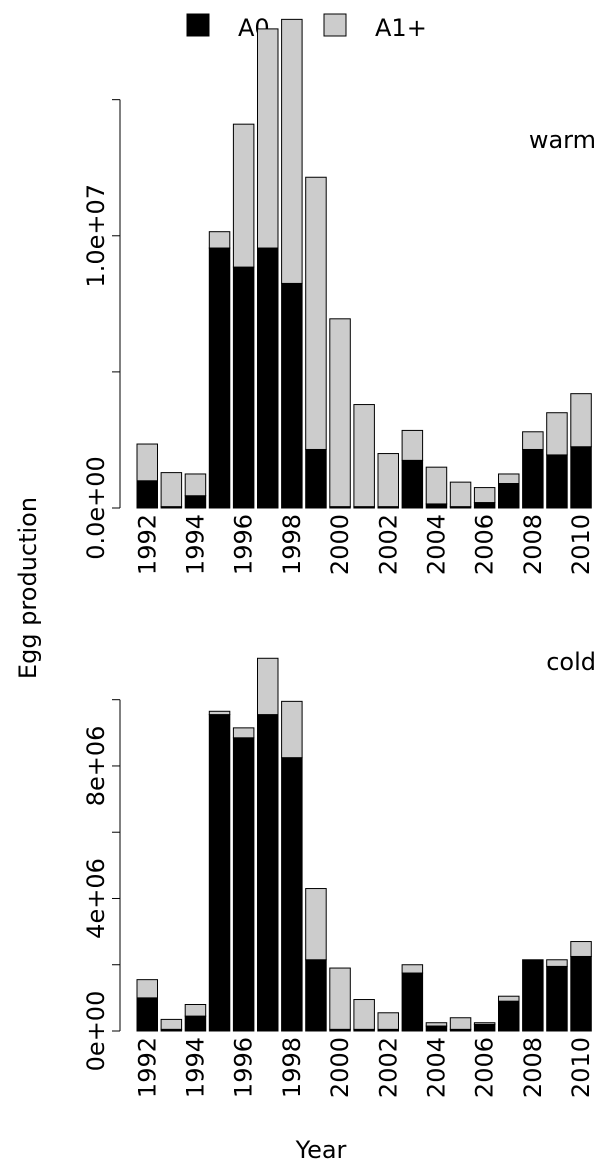 The height and width of the screenshot is (1167, 601). I want to click on y-tick-label: 0.0e+00, so click(96, 508).